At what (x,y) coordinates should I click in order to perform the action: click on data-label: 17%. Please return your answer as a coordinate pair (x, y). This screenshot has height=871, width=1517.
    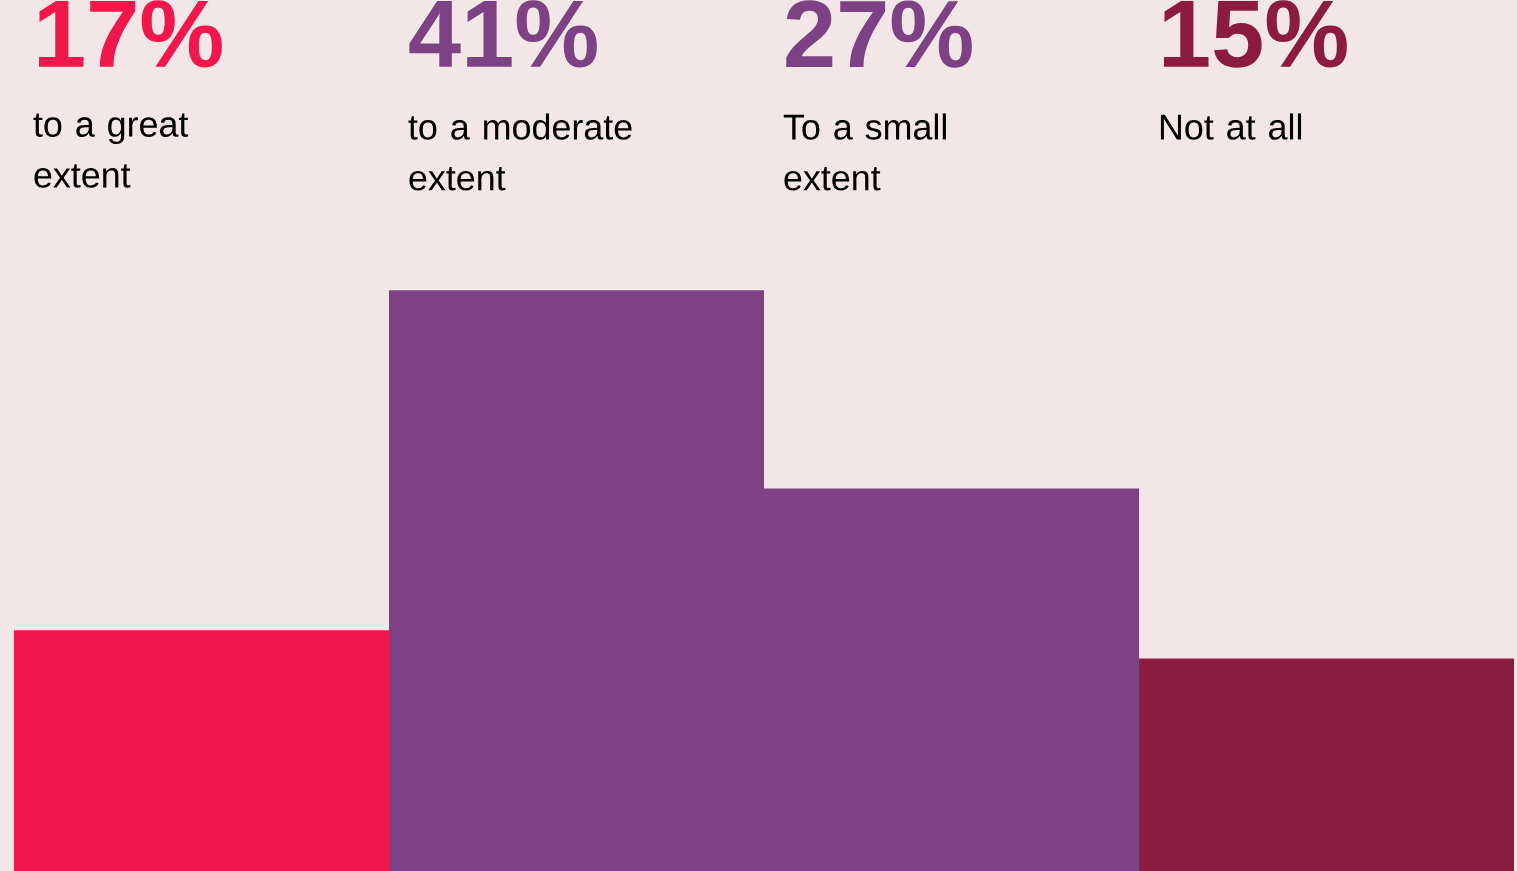
    Looking at the image, I should click on (130, 34).